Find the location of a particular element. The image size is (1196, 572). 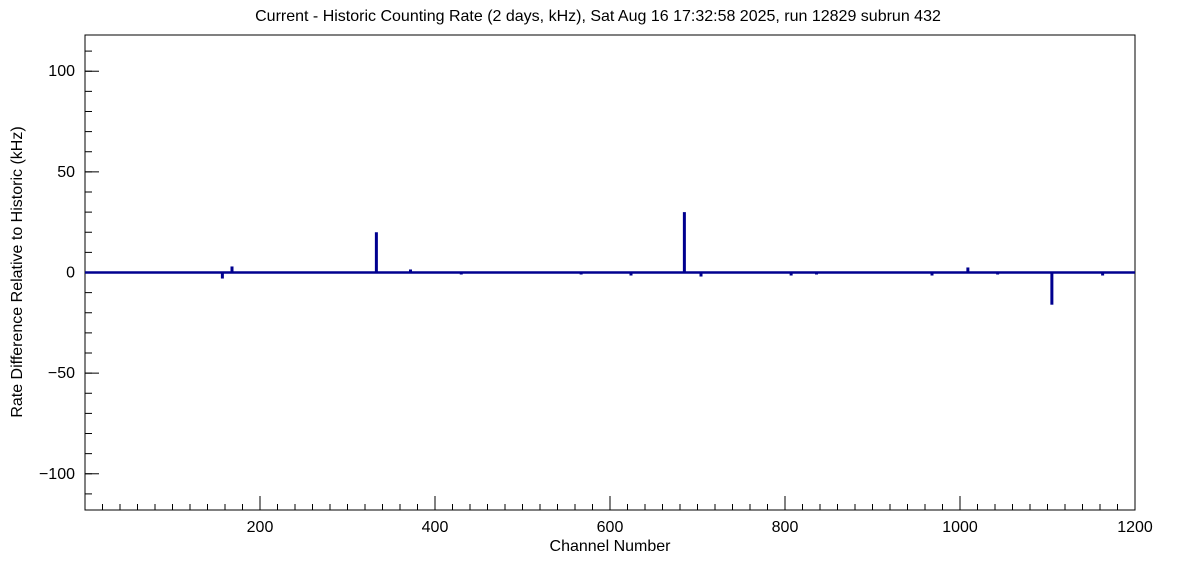

x-axis-title: Channel Number is located at coordinates (610, 546).